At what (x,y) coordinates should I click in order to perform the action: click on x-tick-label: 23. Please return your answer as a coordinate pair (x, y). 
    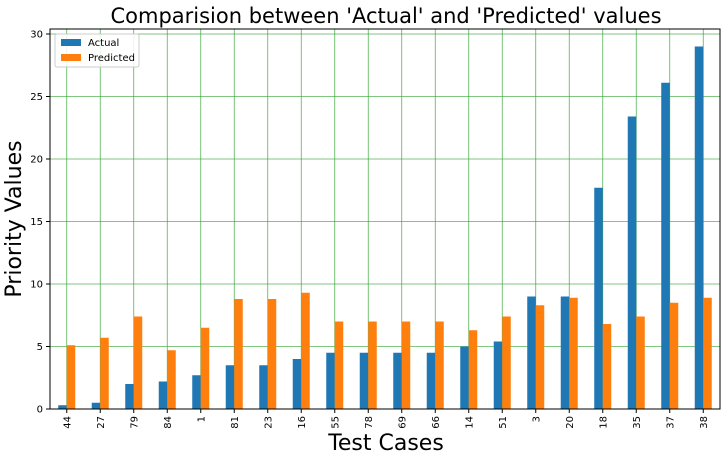
    Looking at the image, I should click on (268, 422).